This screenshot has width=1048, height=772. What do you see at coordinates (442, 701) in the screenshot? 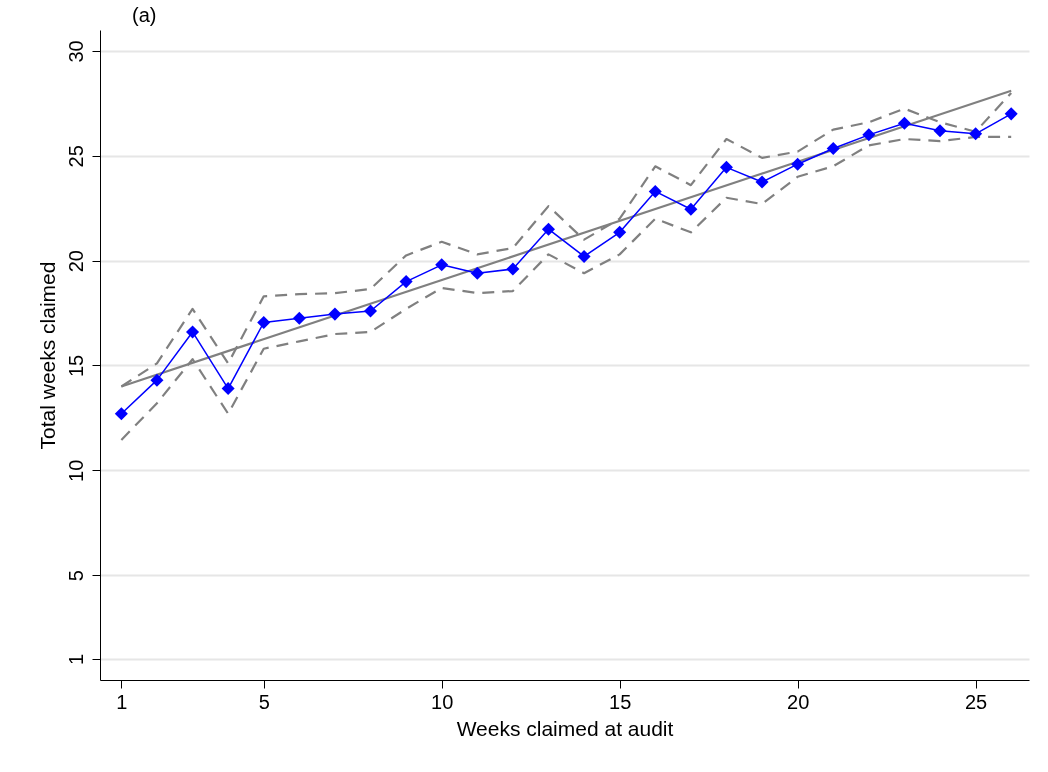
I see `x-tick-label: 10` at bounding box center [442, 701].